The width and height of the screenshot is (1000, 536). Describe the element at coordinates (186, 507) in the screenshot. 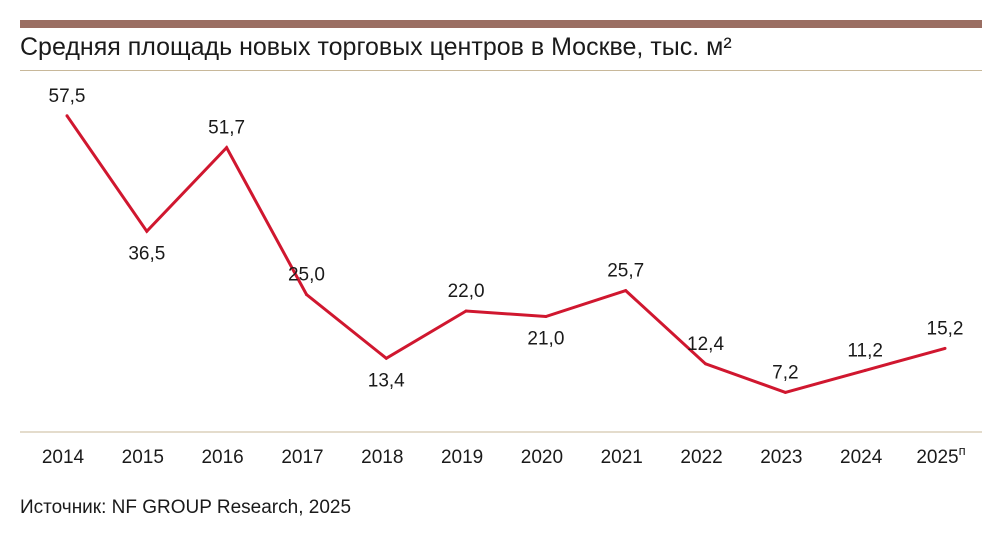

I see `source-note: Источник: NF GROUP Research, 2025` at that location.